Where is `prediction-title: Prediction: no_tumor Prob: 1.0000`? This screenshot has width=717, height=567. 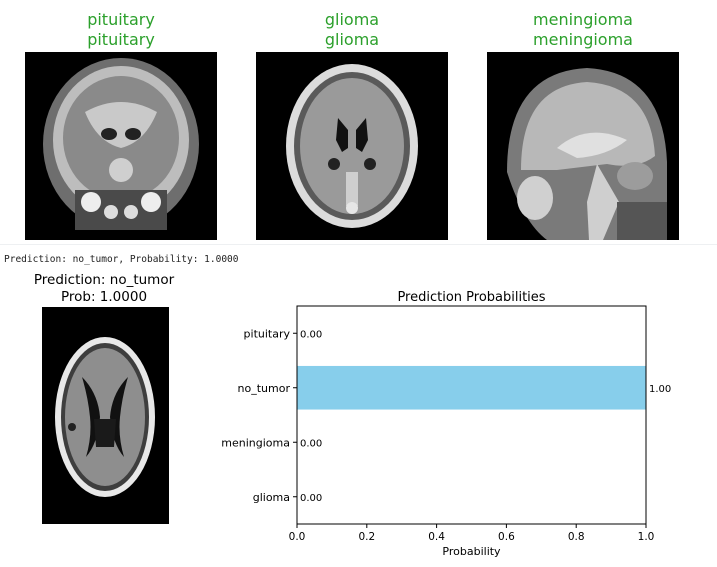
prediction-title: Prediction: no_tumor Prob: 1.0000 is located at coordinates (104, 289).